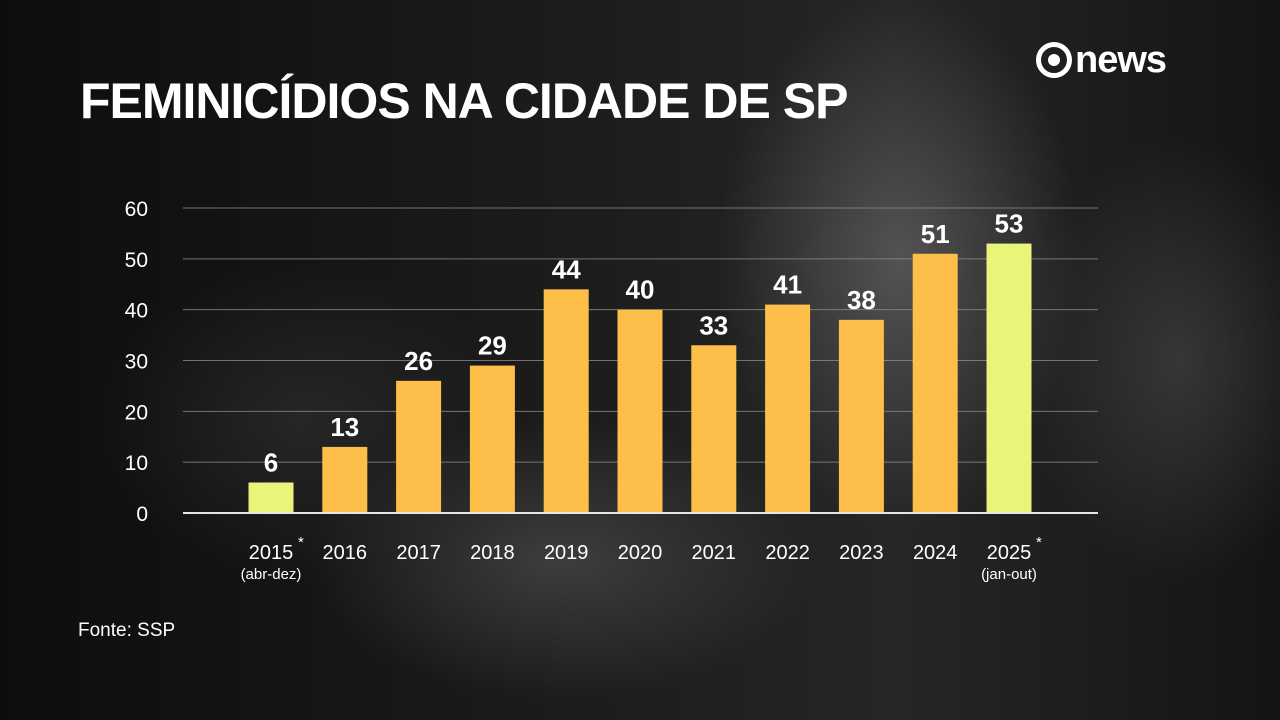  What do you see at coordinates (1009, 224) in the screenshot?
I see `data-label: 53` at bounding box center [1009, 224].